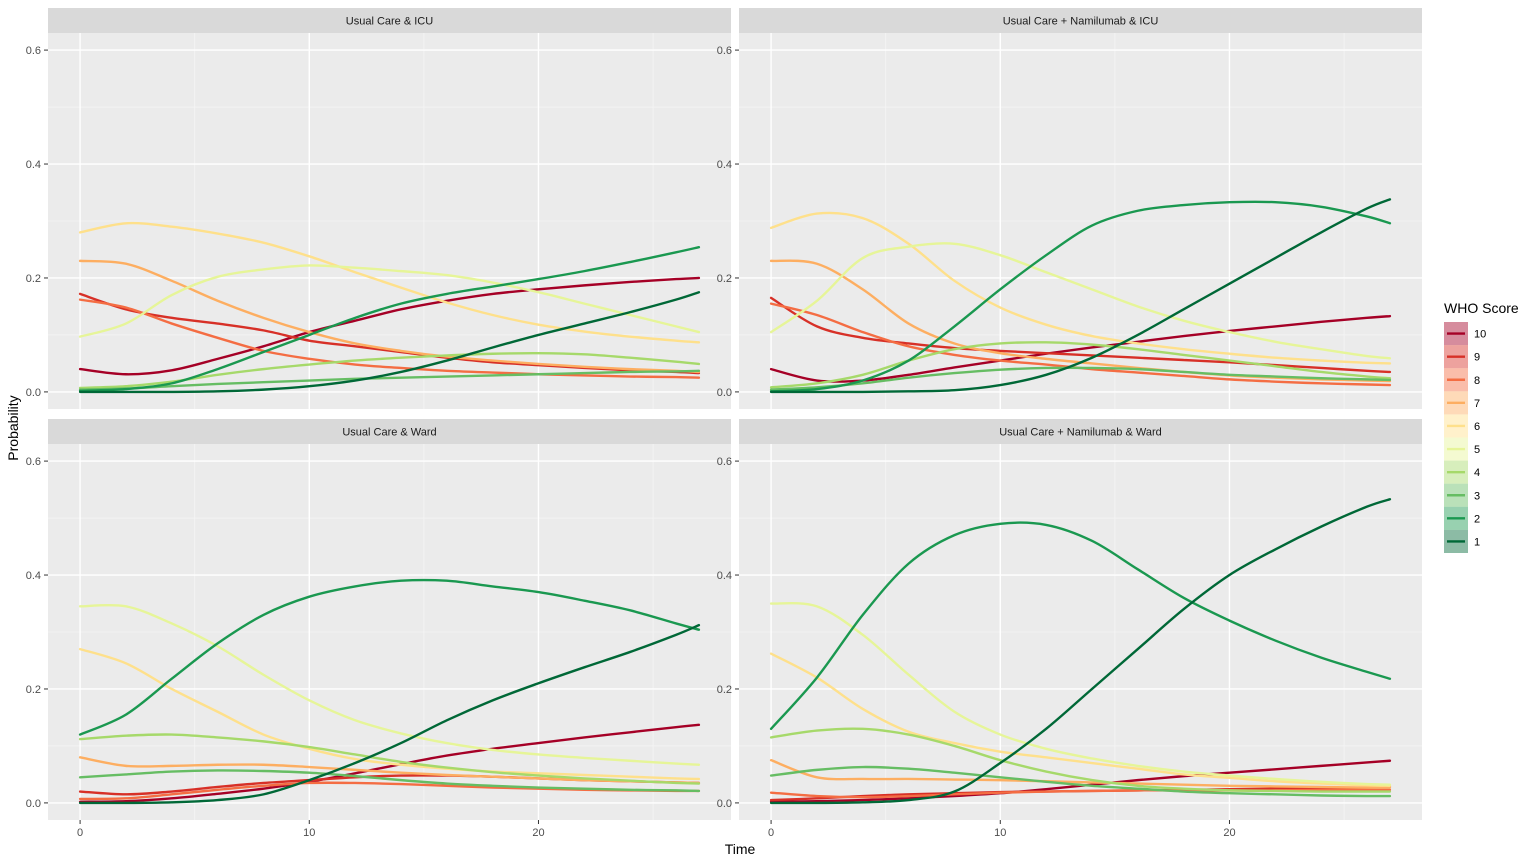  I want to click on facet-title: Usual Care + Namilumab & ICU, so click(1081, 22).